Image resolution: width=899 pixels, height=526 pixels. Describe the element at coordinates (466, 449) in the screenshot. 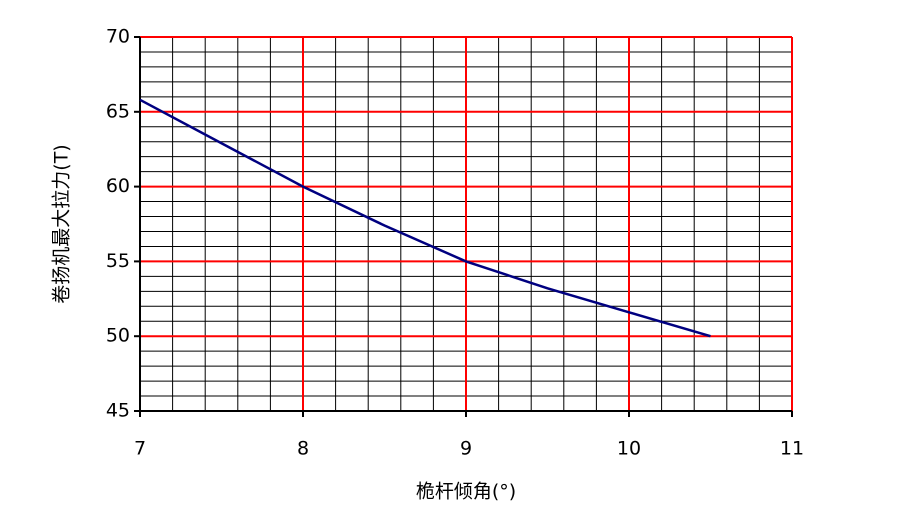

I see `x-tick-label: 9` at that location.